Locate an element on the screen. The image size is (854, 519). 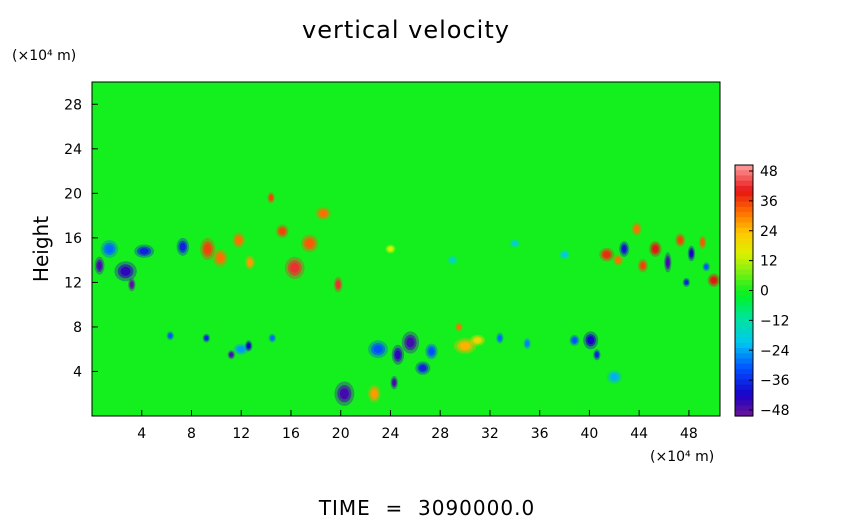
x-tick-label: 40 is located at coordinates (590, 434).